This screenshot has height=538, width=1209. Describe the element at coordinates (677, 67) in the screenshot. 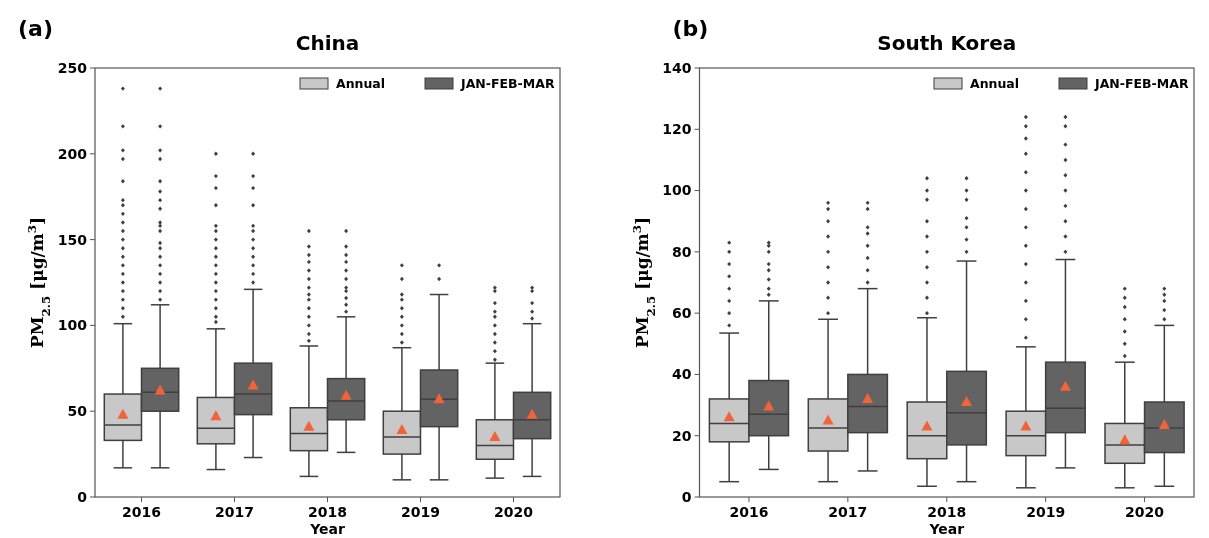

I see `y-tick-label: 140` at that location.